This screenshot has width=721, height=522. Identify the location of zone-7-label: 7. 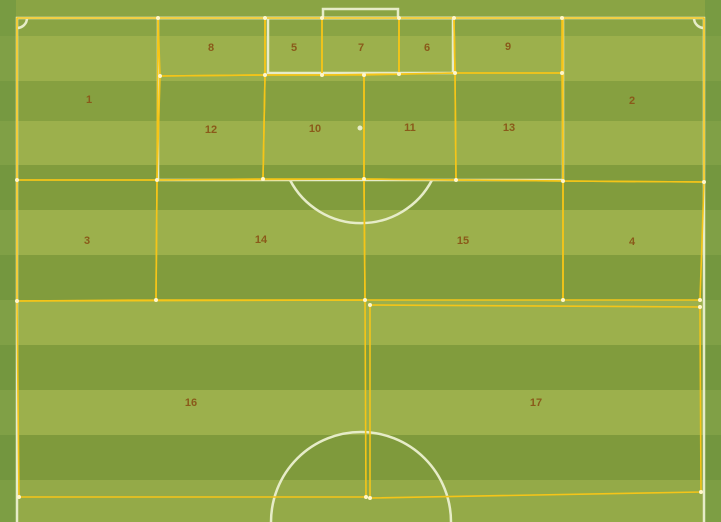
(361, 48).